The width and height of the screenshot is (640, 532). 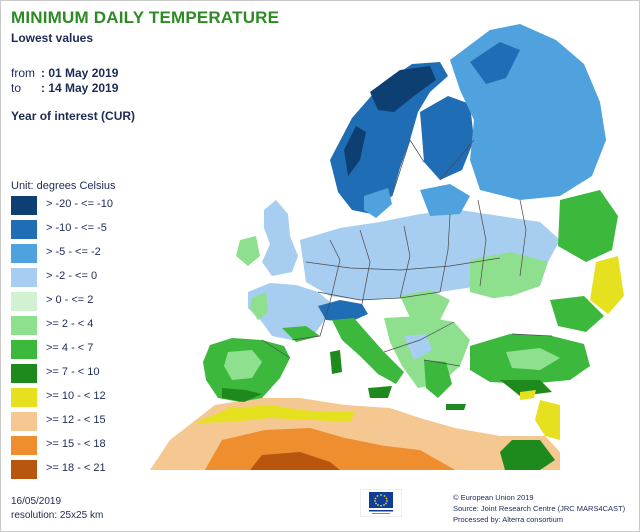 What do you see at coordinates (508, 519) in the screenshot?
I see `credits-processed: Processed by: Alterra consortium` at bounding box center [508, 519].